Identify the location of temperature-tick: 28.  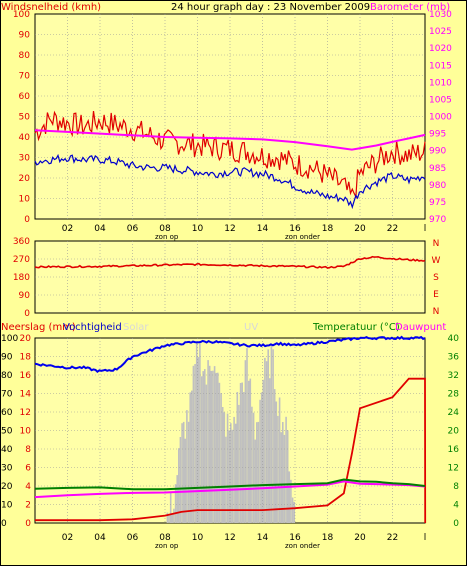
(454, 395).